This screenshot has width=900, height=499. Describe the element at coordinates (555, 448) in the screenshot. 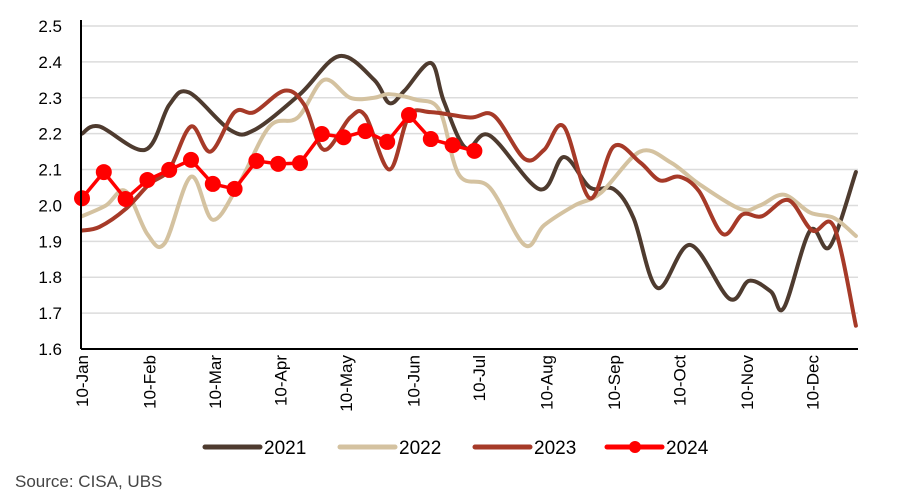

I see `legend-label: 2023` at that location.